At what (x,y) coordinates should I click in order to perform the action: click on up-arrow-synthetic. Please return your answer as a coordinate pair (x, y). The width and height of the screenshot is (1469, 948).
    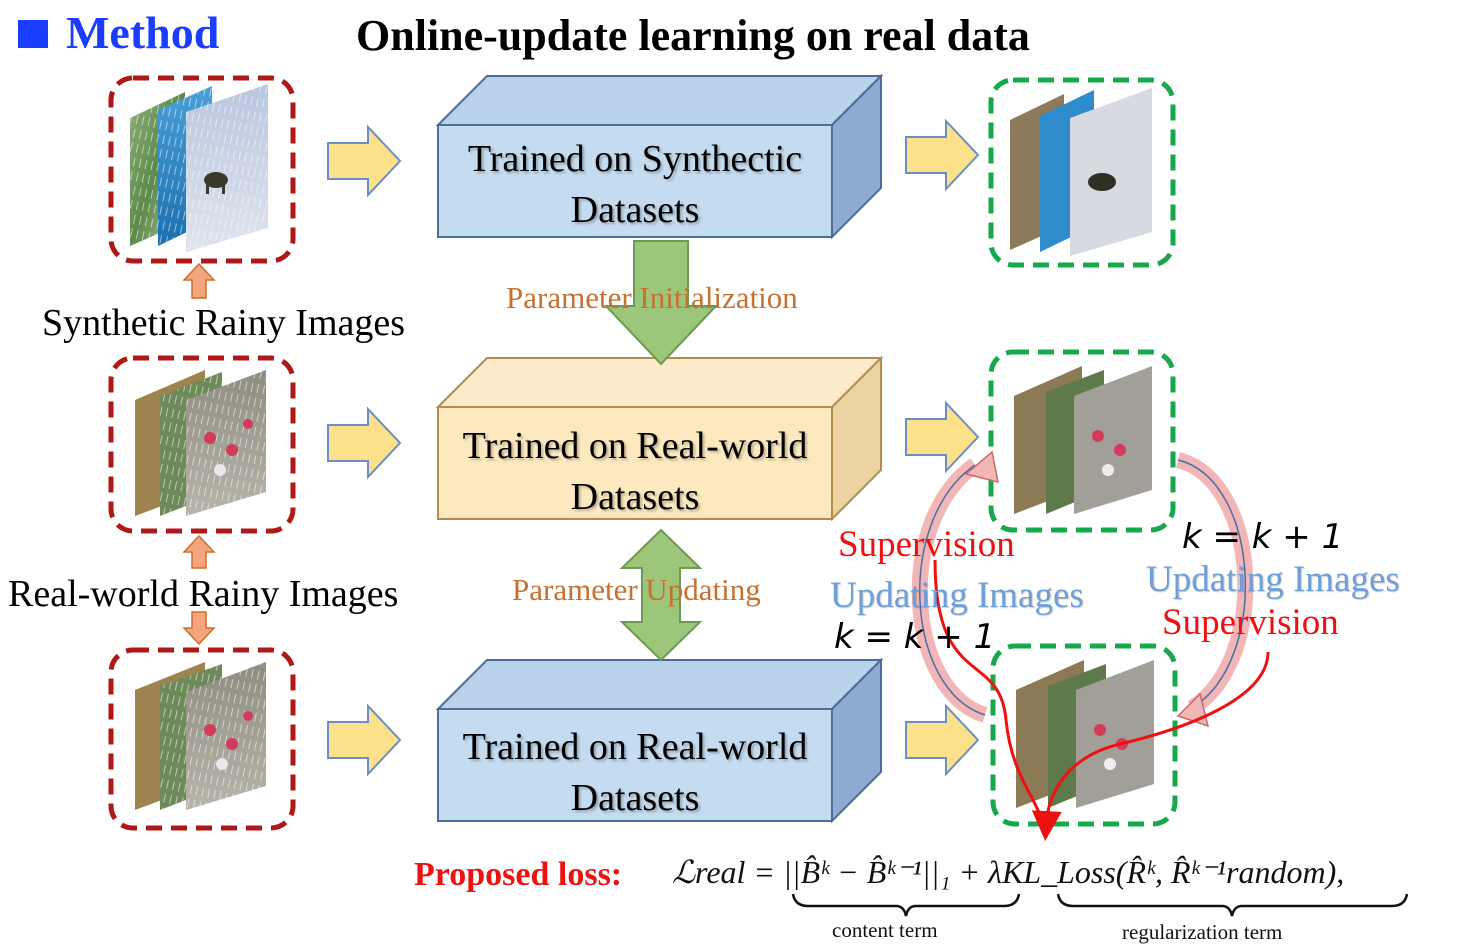
    Looking at the image, I should click on (199, 280).